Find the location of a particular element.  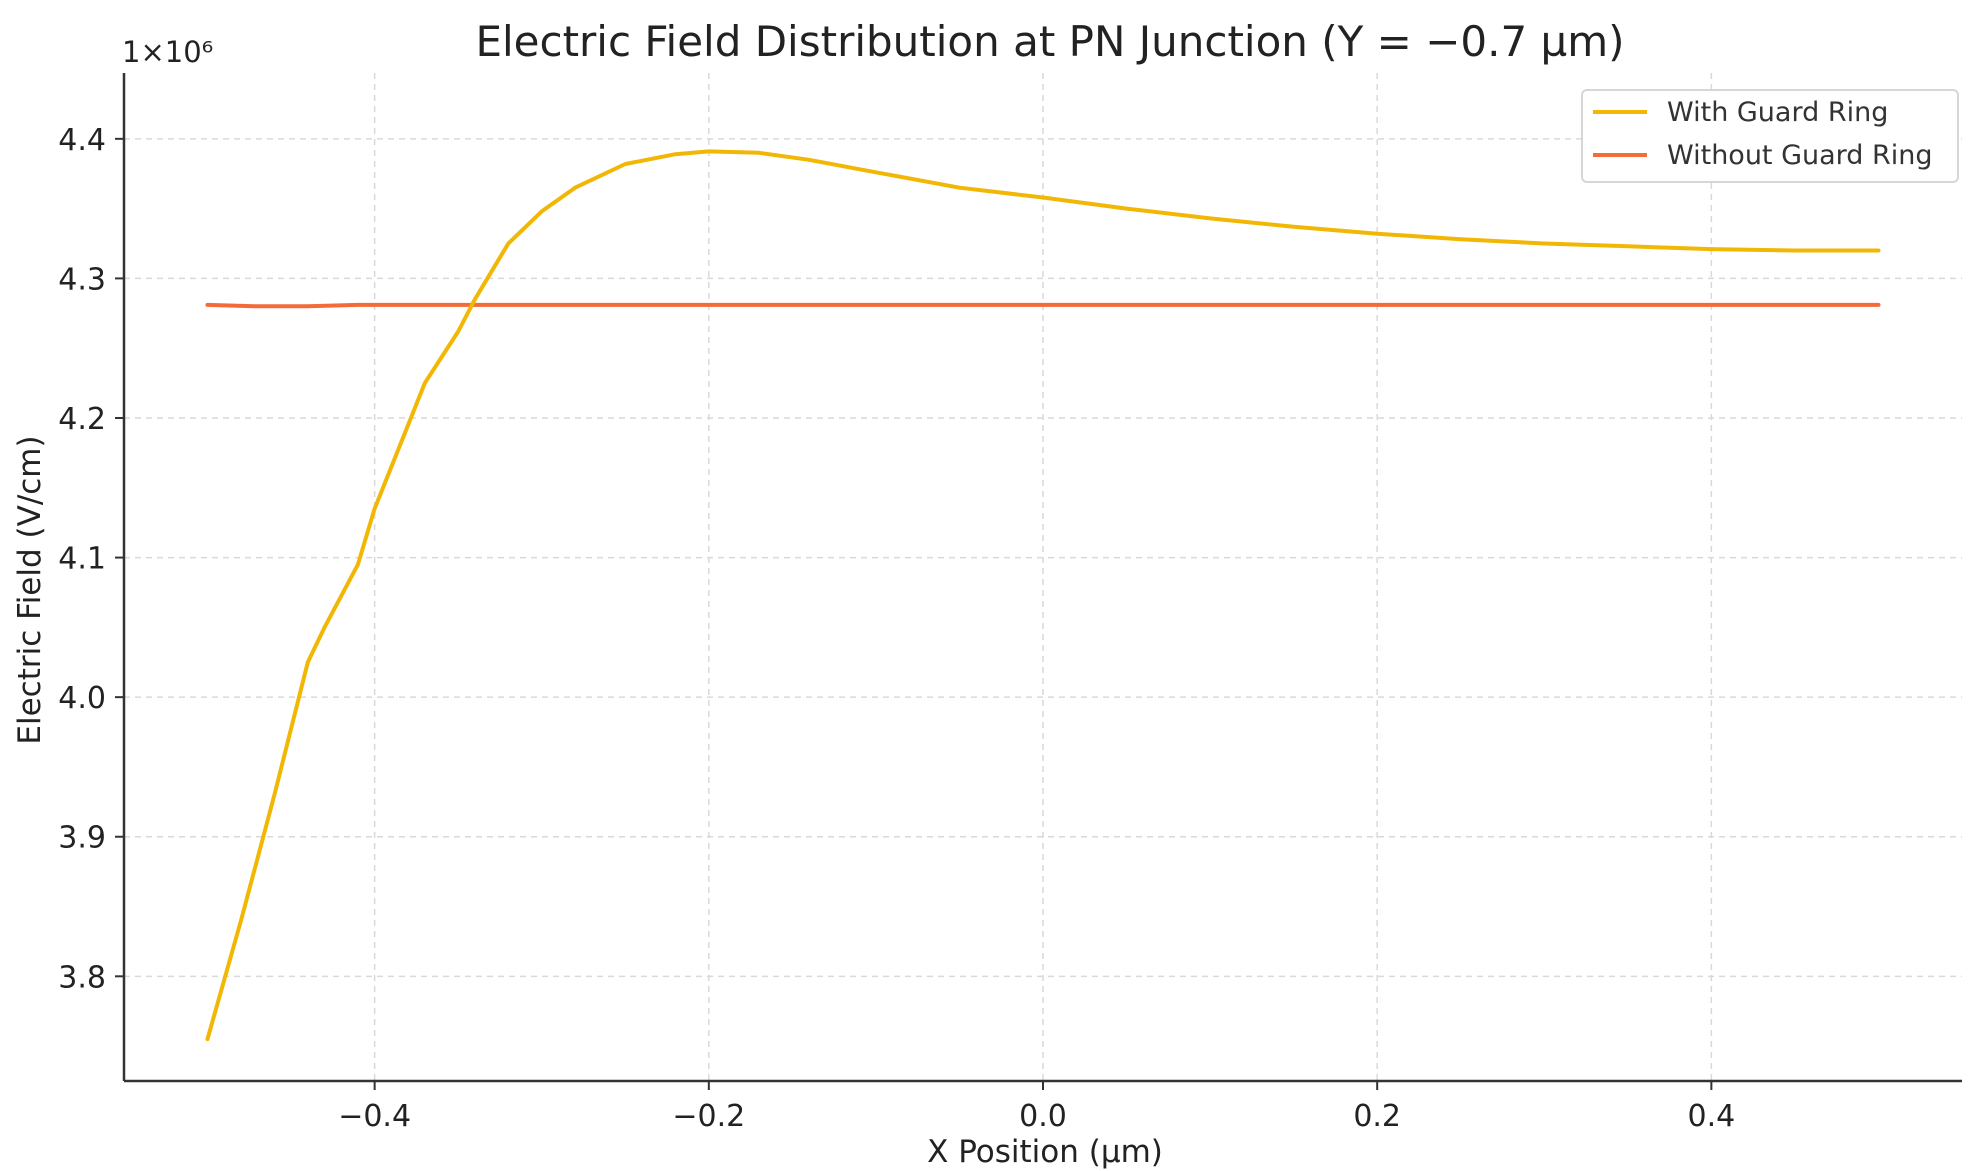

x-tick-label: 0.0 is located at coordinates (1043, 1116).